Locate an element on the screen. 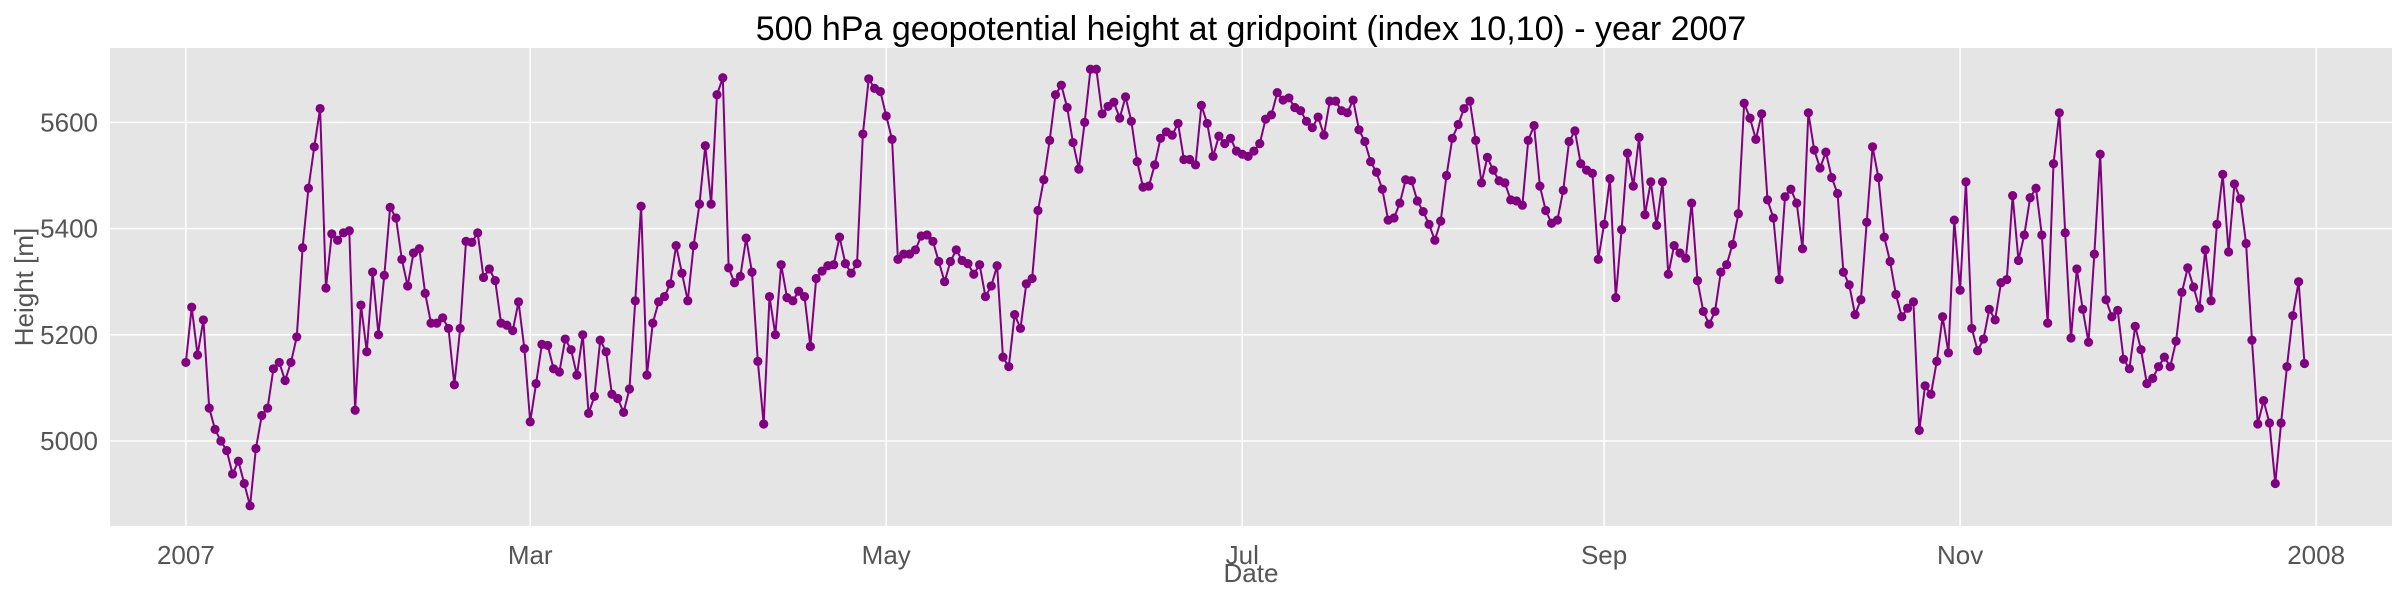 Image resolution: width=2400 pixels, height=600 pixels. x-axis-label: Date is located at coordinates (1251, 573).